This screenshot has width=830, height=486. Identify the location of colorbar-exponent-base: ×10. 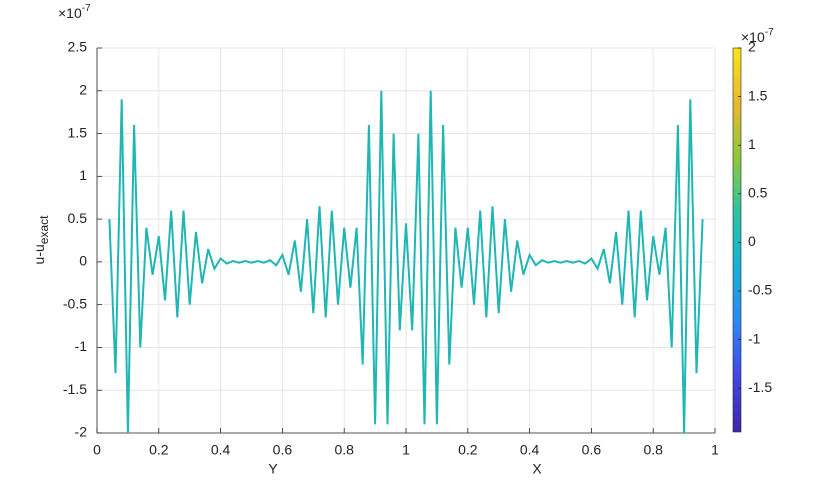
(753, 37).